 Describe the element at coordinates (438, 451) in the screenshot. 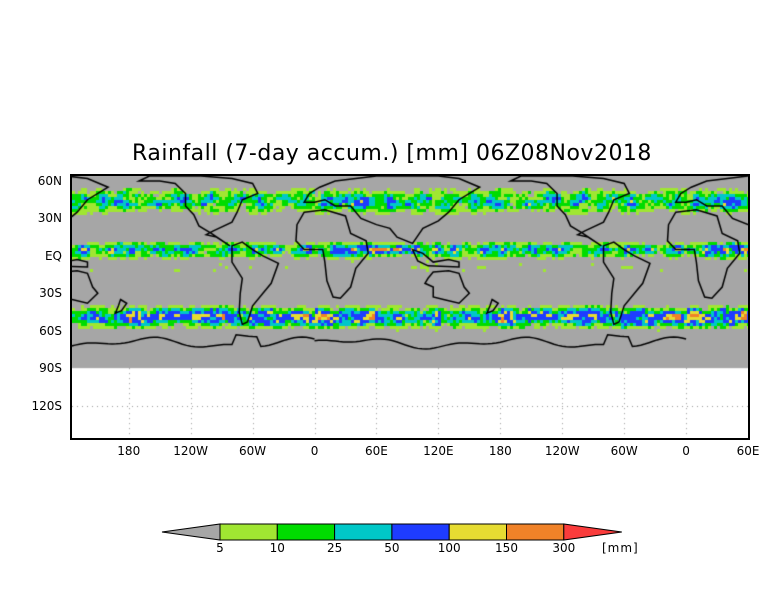

I see `lon-label: 120E` at that location.